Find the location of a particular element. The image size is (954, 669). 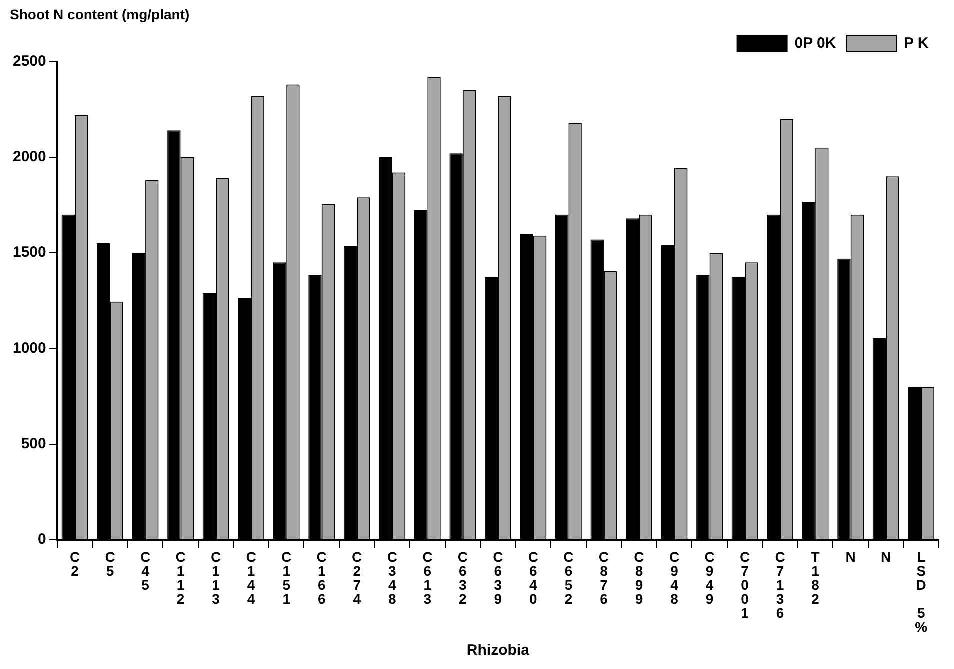

x-tick-label: C144 is located at coordinates (251, 577).